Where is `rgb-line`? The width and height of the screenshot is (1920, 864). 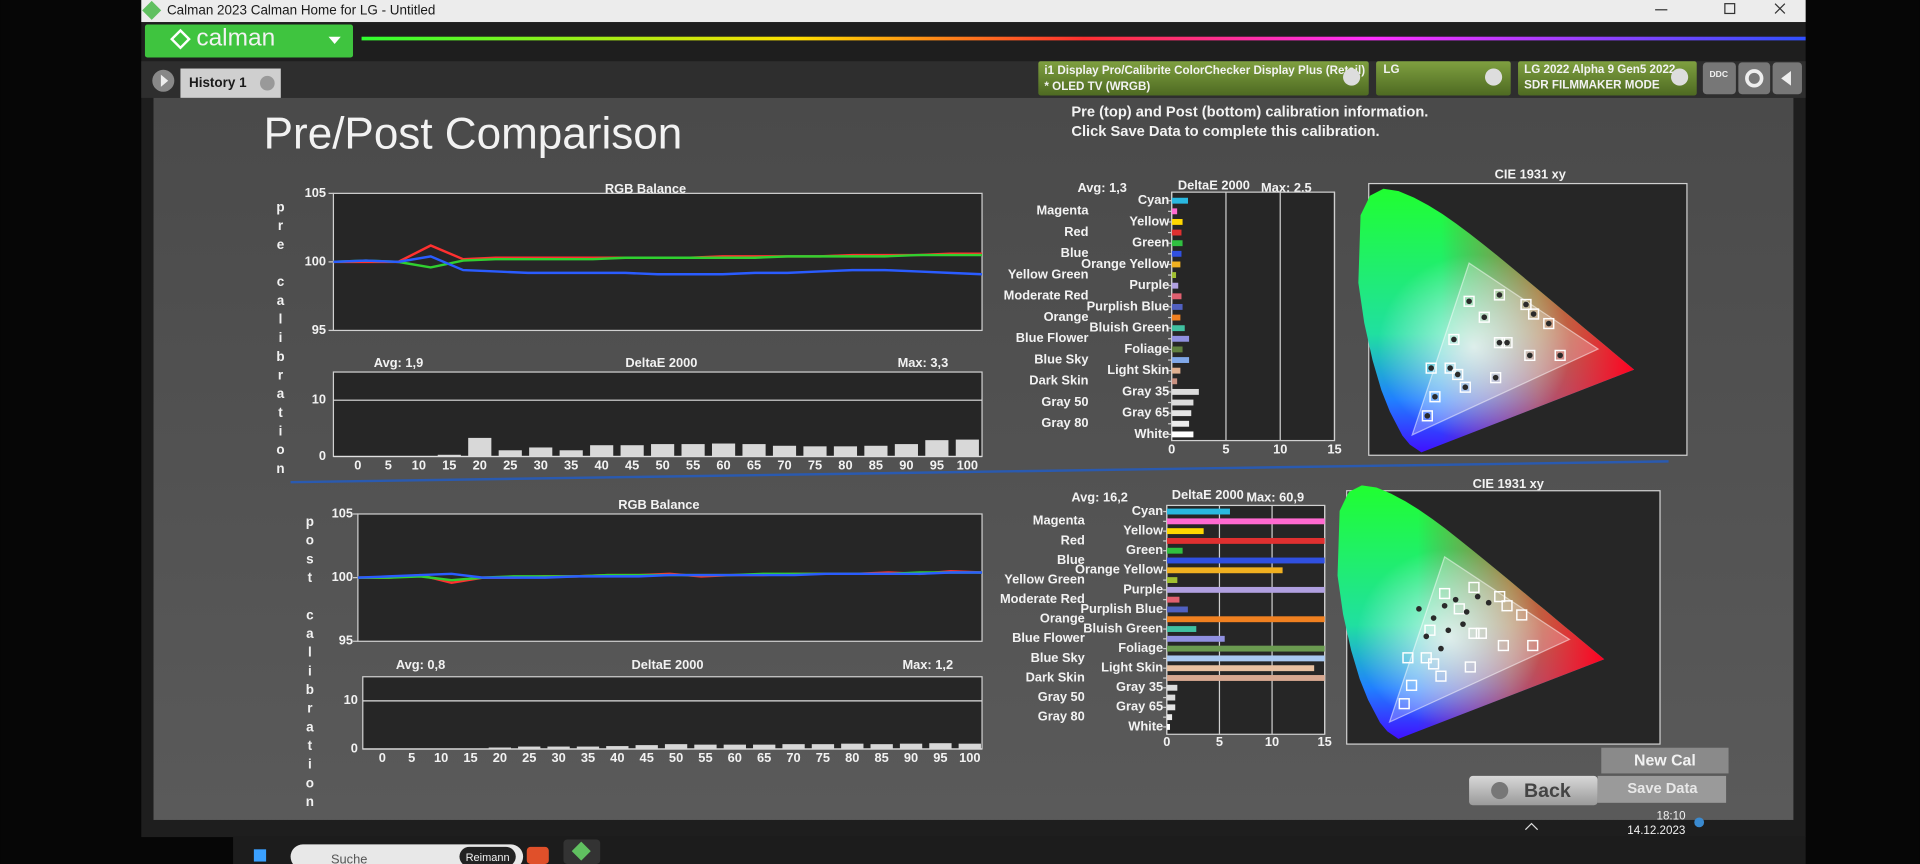 rgb-line is located at coordinates (658, 265).